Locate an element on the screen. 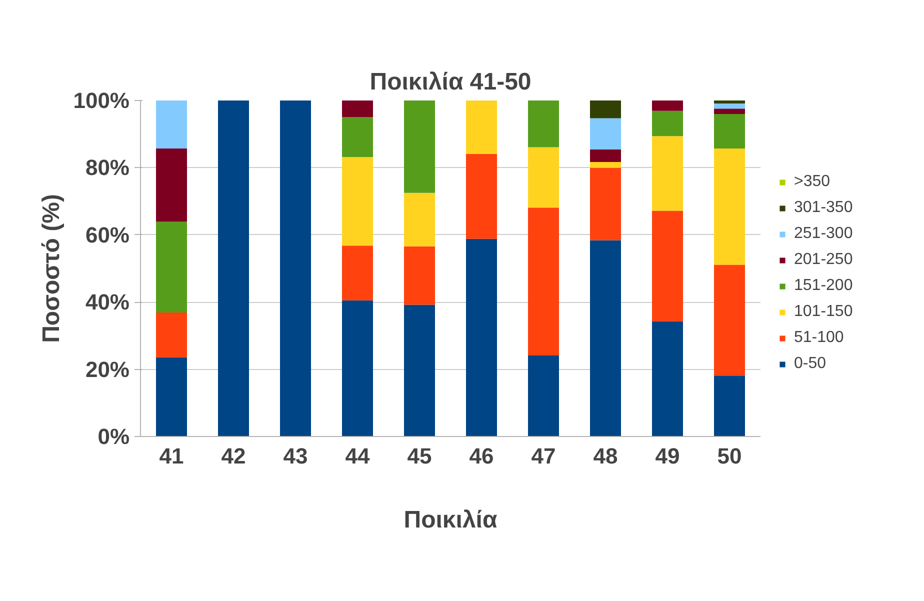  x-tick-label: 44 is located at coordinates (357, 456).